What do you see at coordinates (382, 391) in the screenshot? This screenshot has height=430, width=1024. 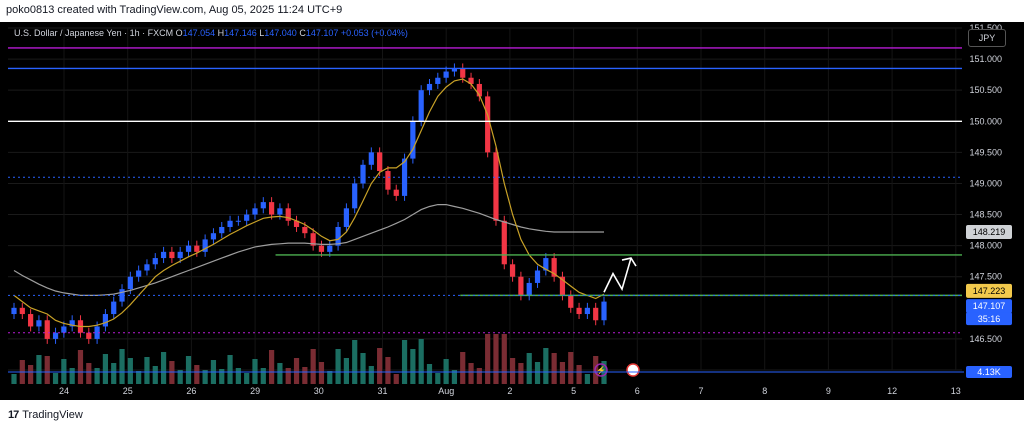 I see `x-tick-label: 31` at bounding box center [382, 391].